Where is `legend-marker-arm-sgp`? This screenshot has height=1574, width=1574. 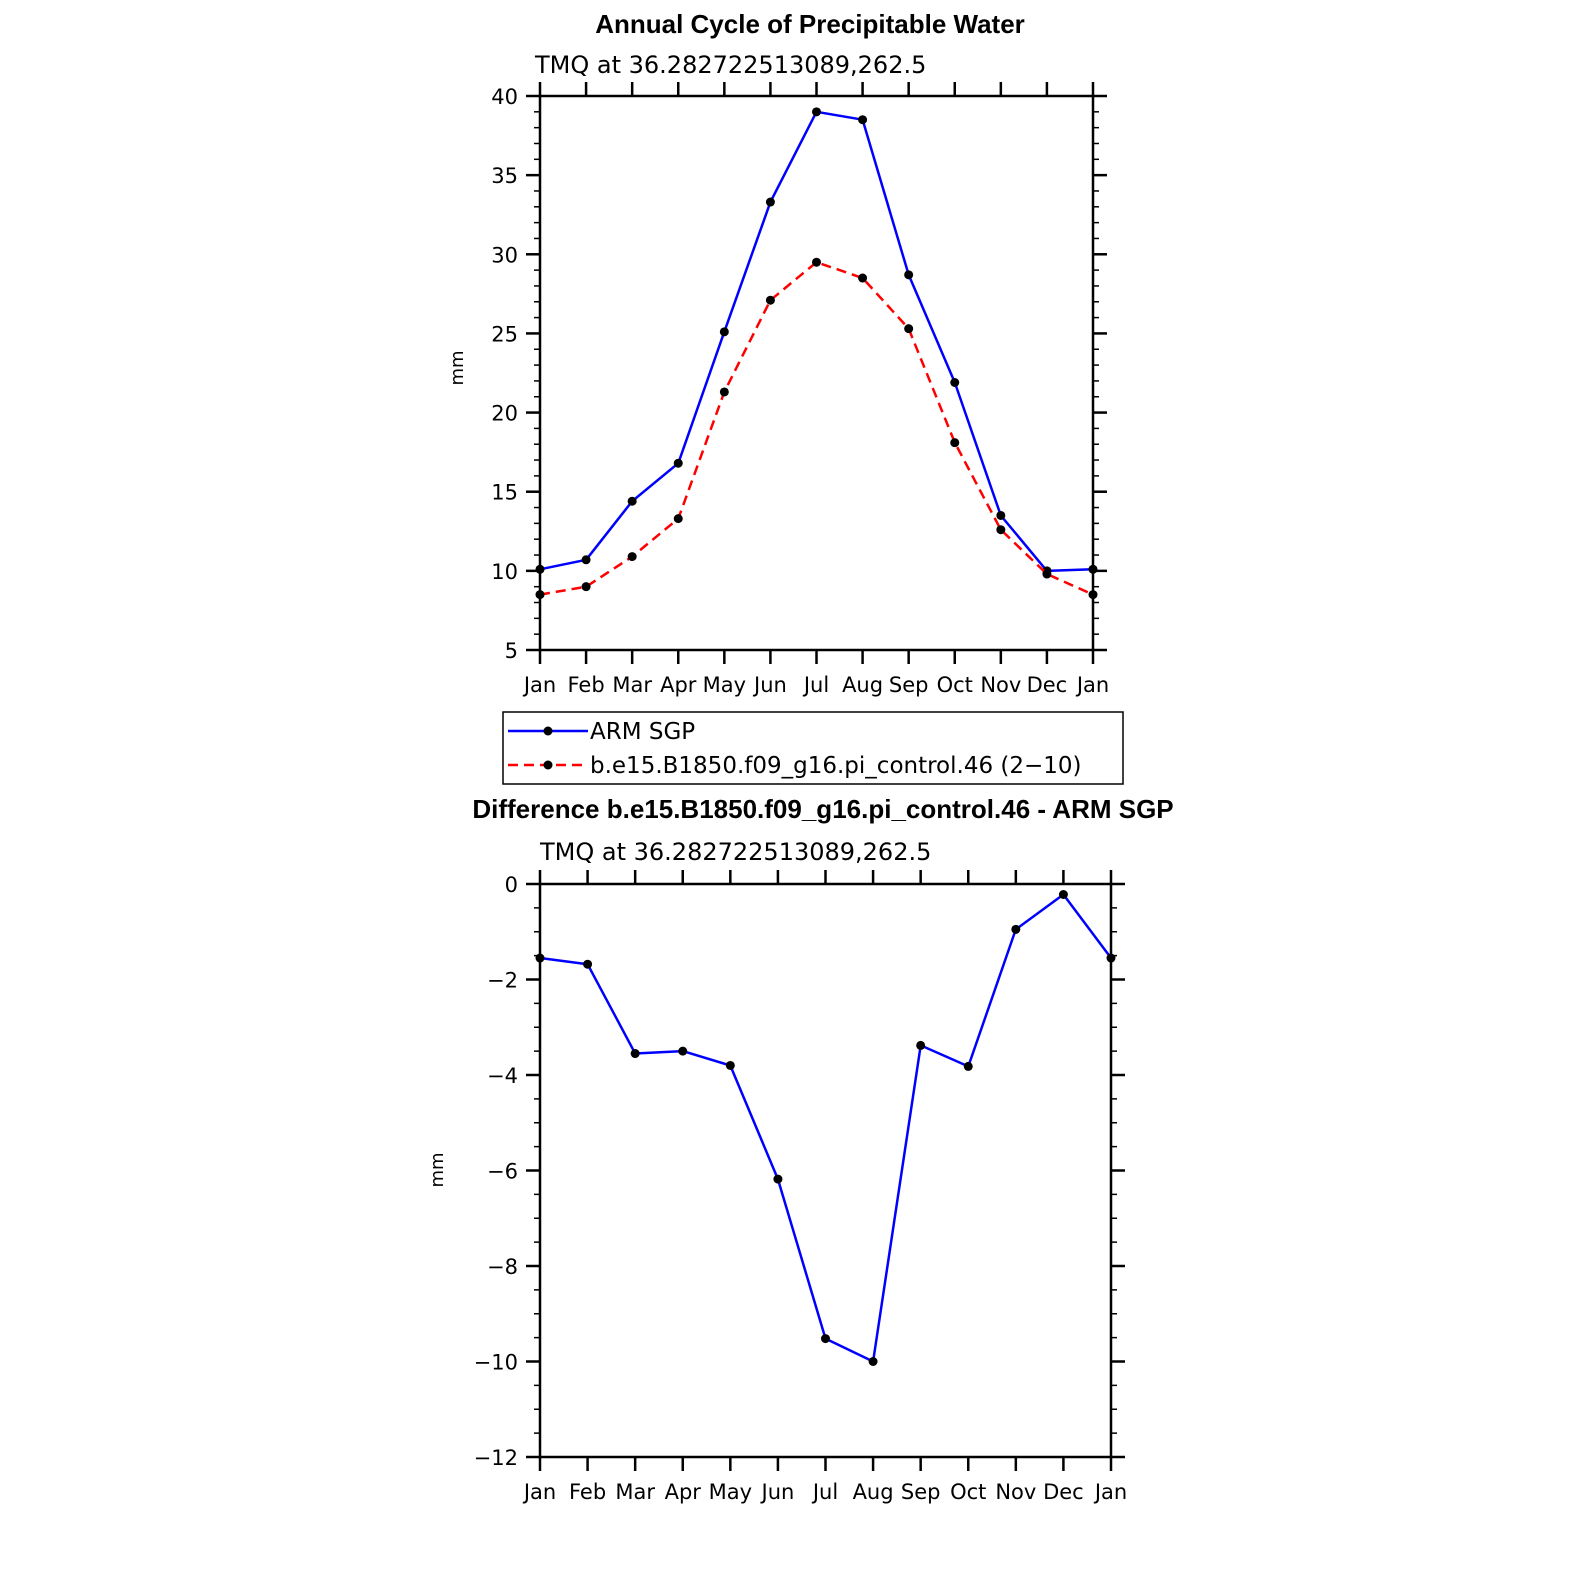
legend-marker-arm-sgp is located at coordinates (548, 731).